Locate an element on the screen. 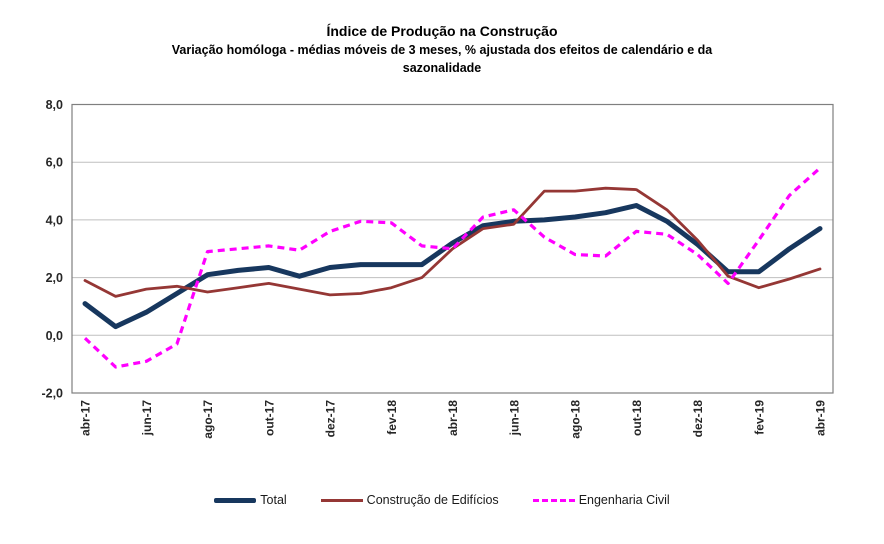 The image size is (884, 544). x-tick-label-fev-19: fev-19 is located at coordinates (759, 417).